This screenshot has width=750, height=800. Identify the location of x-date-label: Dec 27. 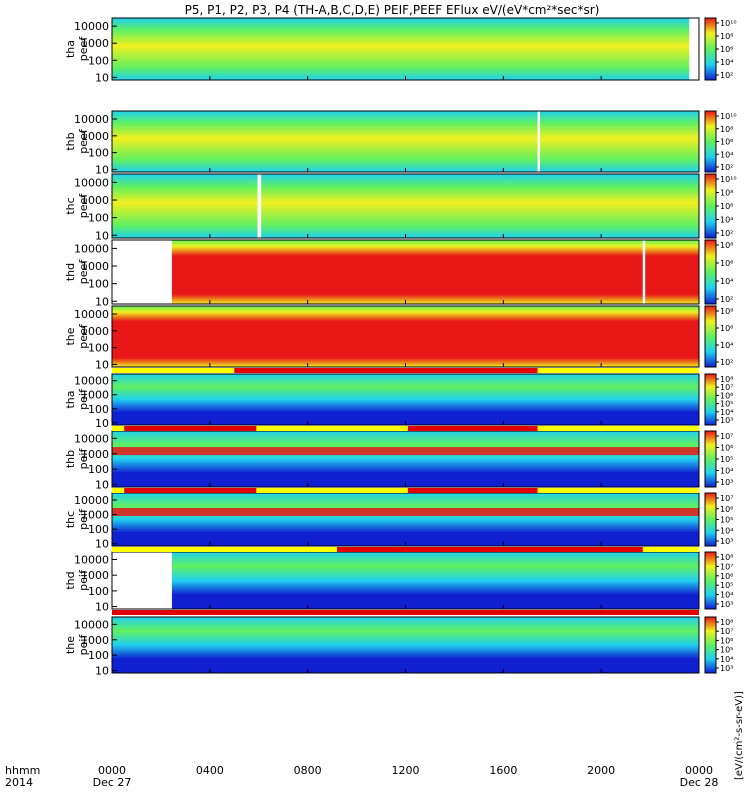
(112, 782).